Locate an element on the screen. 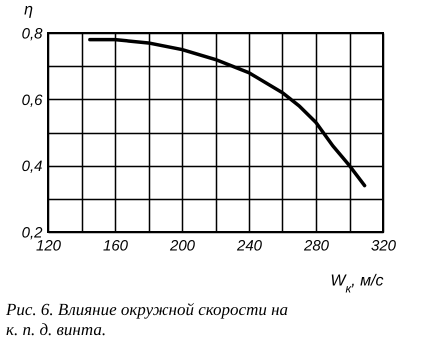  y-tick-label: 0,6 is located at coordinates (33, 100).